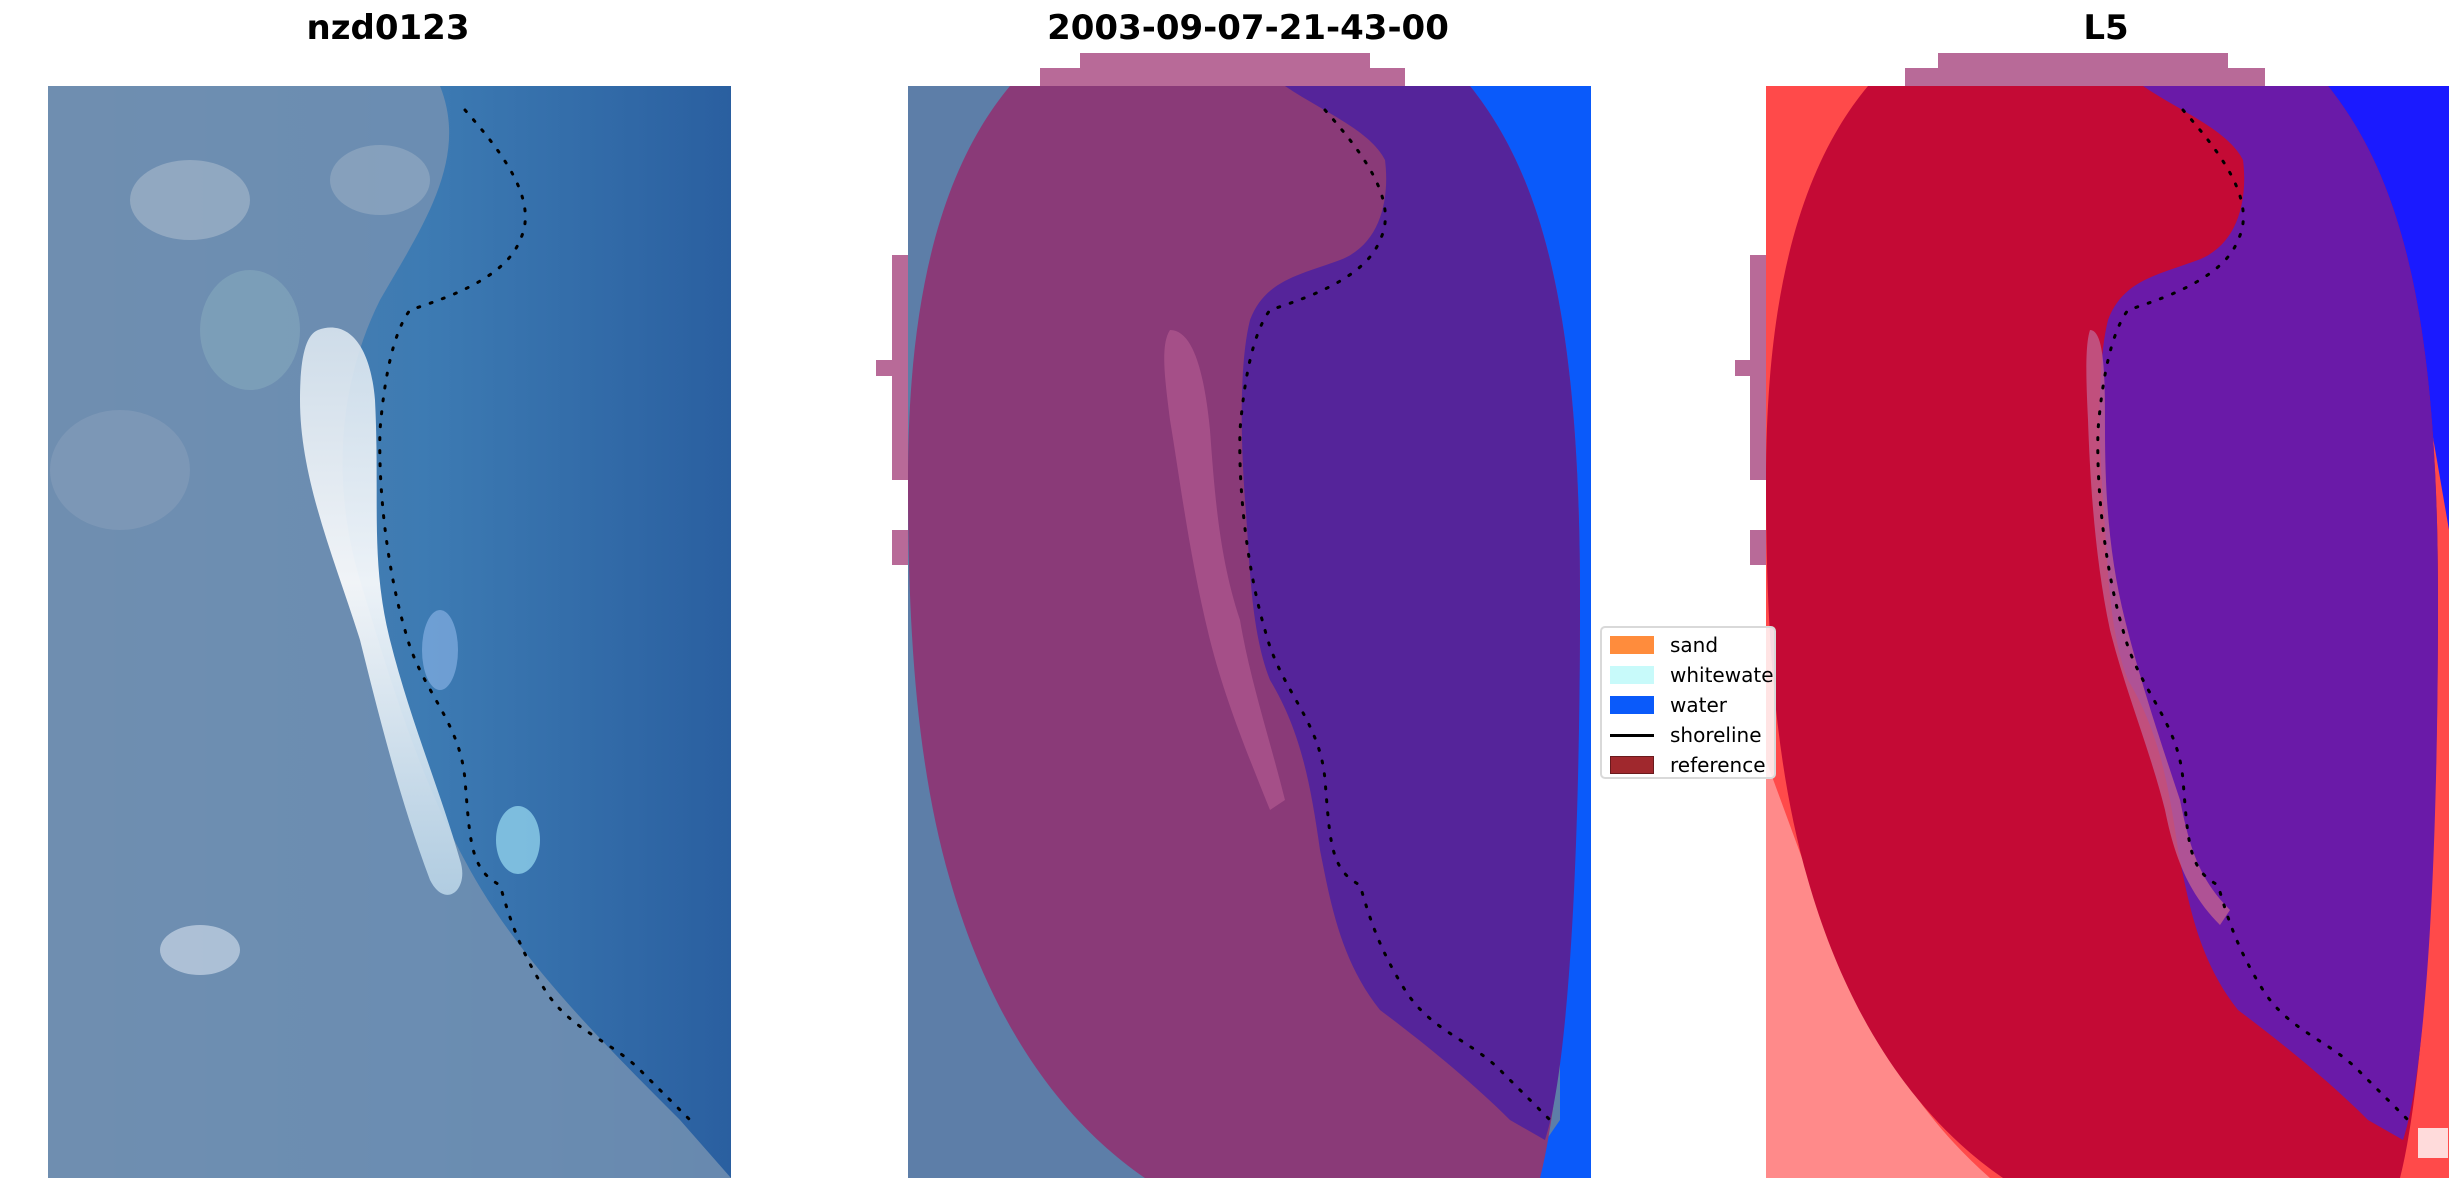  Describe the element at coordinates (1397, 617) in the screenshot. I see `shoreline-dotted-middle` at that location.